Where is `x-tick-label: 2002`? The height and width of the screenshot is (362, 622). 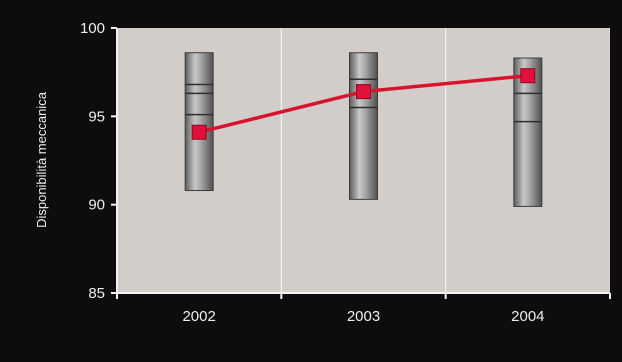
x-tick-label: 2002 is located at coordinates (198, 316).